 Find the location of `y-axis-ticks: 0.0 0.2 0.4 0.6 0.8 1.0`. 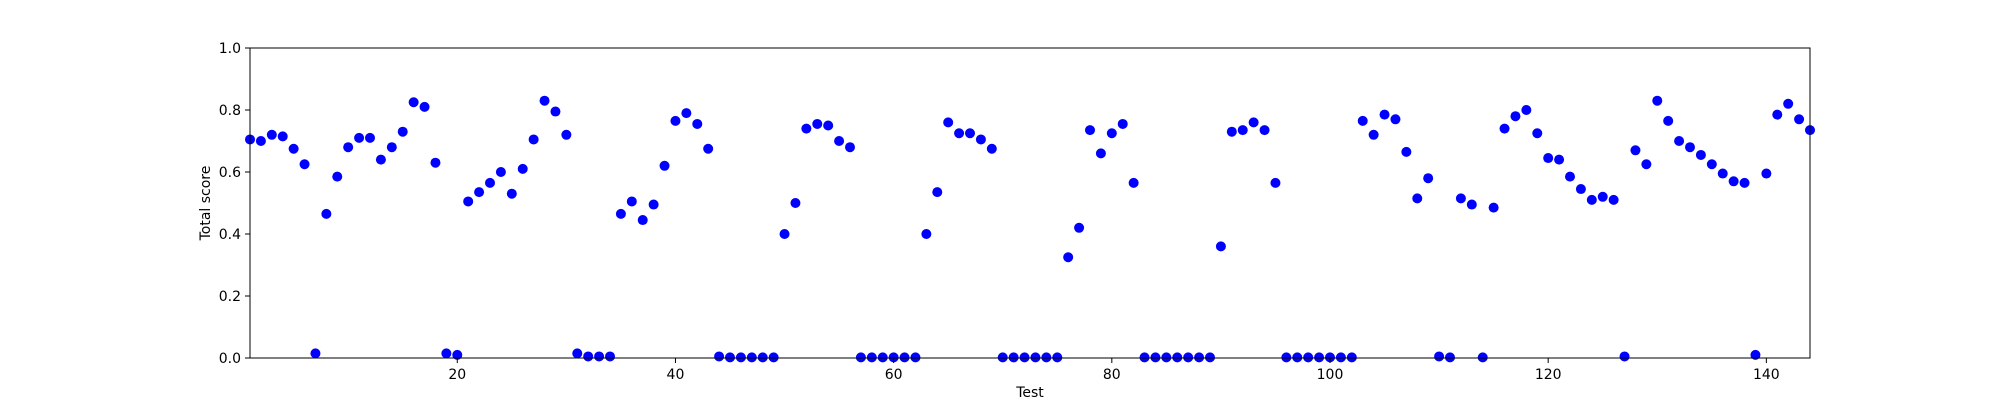

y-axis-ticks: 0.0 0.2 0.4 0.6 0.8 1.0 is located at coordinates (234, 204).